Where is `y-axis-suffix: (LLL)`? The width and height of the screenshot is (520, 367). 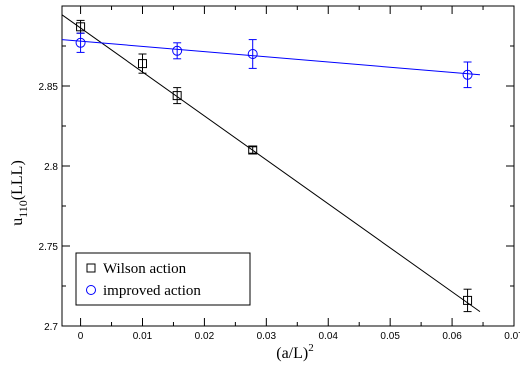 y-axis-suffix: (LLL) is located at coordinates (17, 180).